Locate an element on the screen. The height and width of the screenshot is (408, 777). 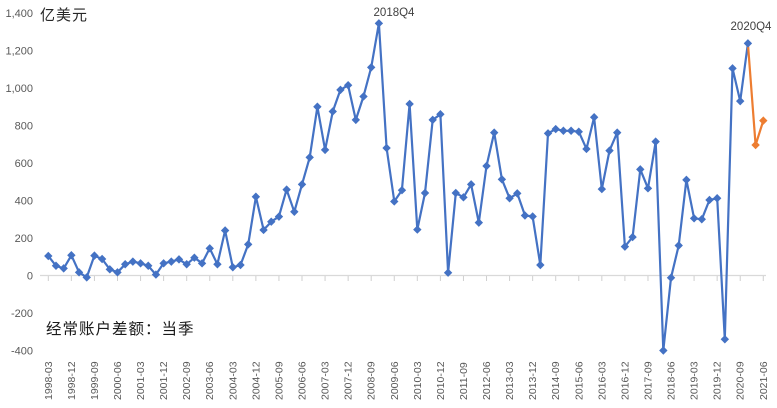
x-axis-tick-label: 2010-03 is located at coordinates (418, 380).